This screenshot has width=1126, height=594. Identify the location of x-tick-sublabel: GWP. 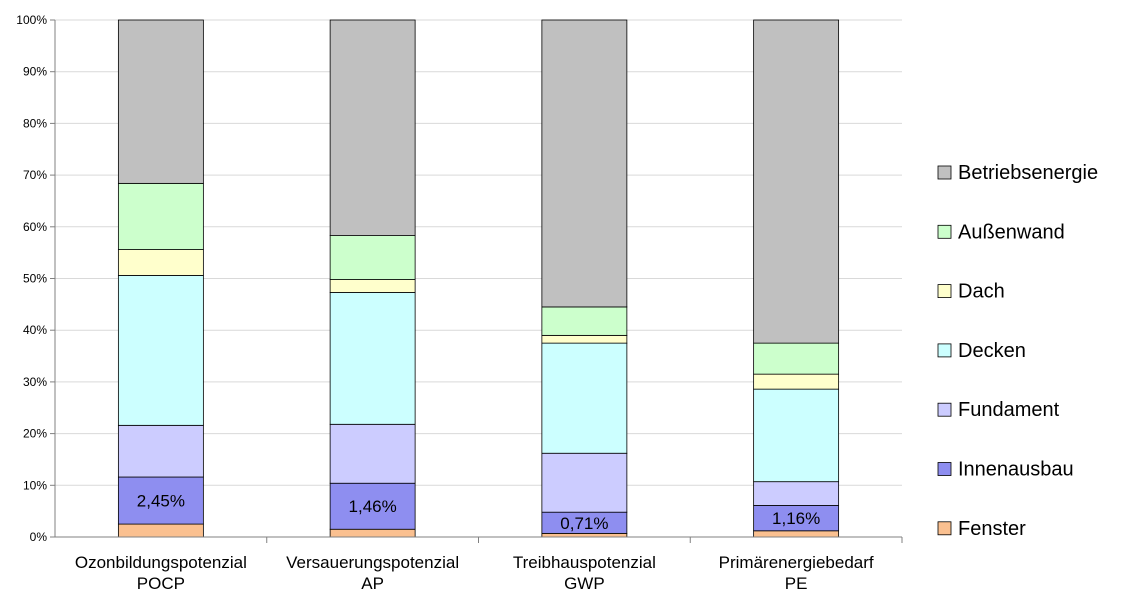
(584, 581).